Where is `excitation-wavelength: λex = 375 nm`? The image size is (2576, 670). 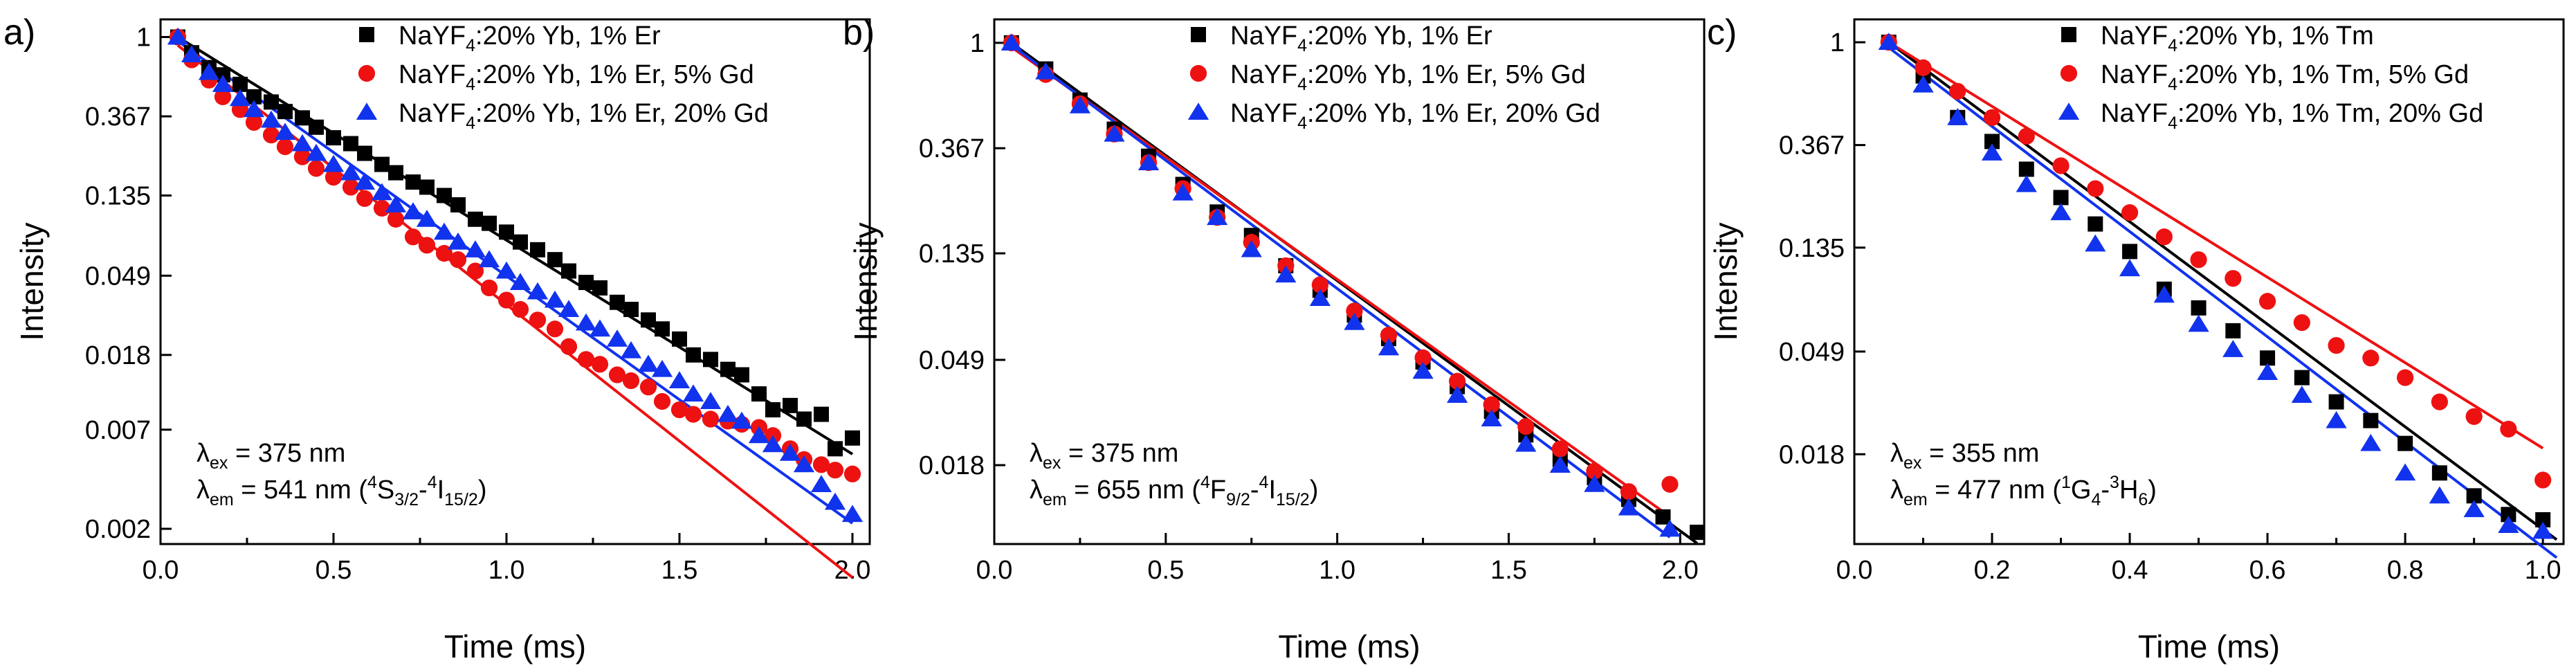 excitation-wavelength: λex = 375 nm is located at coordinates (271, 456).